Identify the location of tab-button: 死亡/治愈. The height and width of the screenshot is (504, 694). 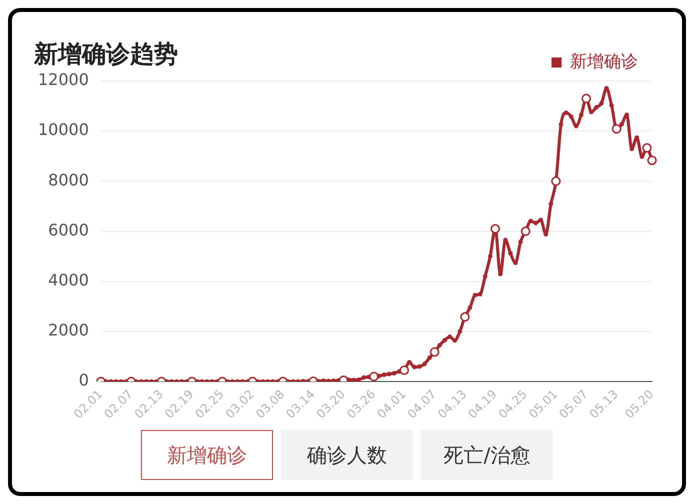
(487, 455).